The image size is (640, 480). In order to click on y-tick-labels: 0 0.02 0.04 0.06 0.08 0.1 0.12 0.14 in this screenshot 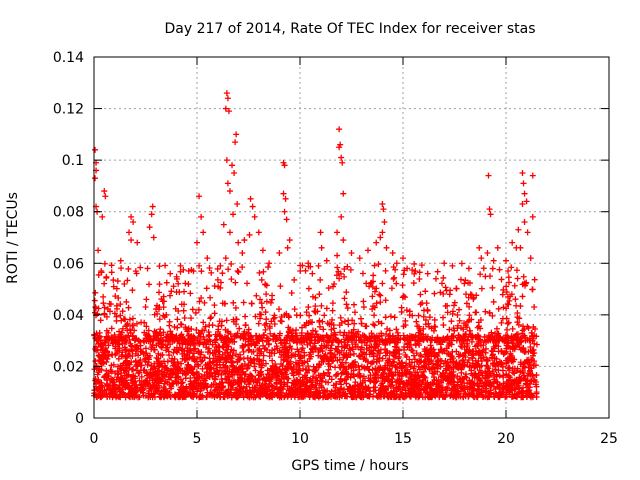, I will do `click(68, 238)`.